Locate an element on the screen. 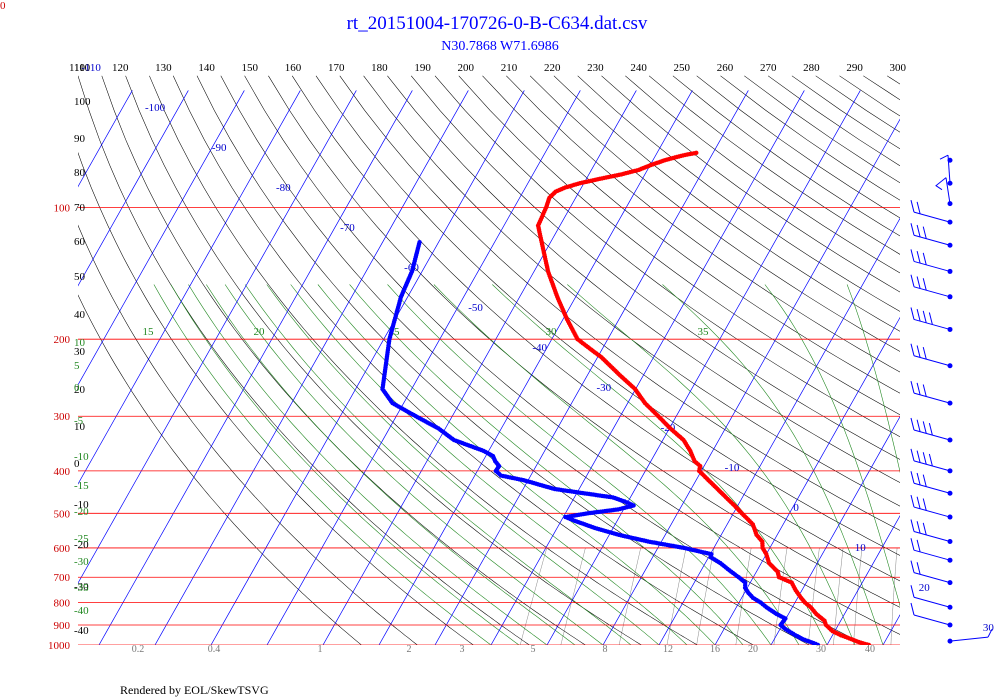  top-tick-label: 210 is located at coordinates (509, 68).